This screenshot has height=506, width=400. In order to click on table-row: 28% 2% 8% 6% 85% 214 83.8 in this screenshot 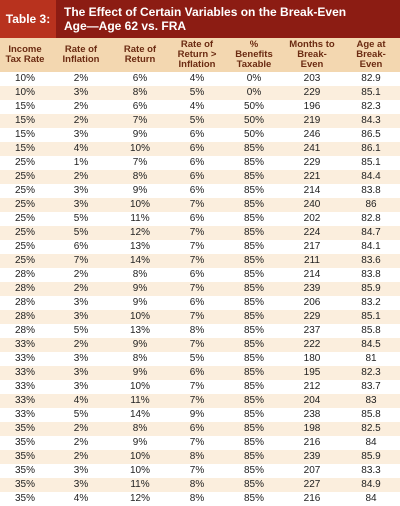, I will do `click(200, 275)`.